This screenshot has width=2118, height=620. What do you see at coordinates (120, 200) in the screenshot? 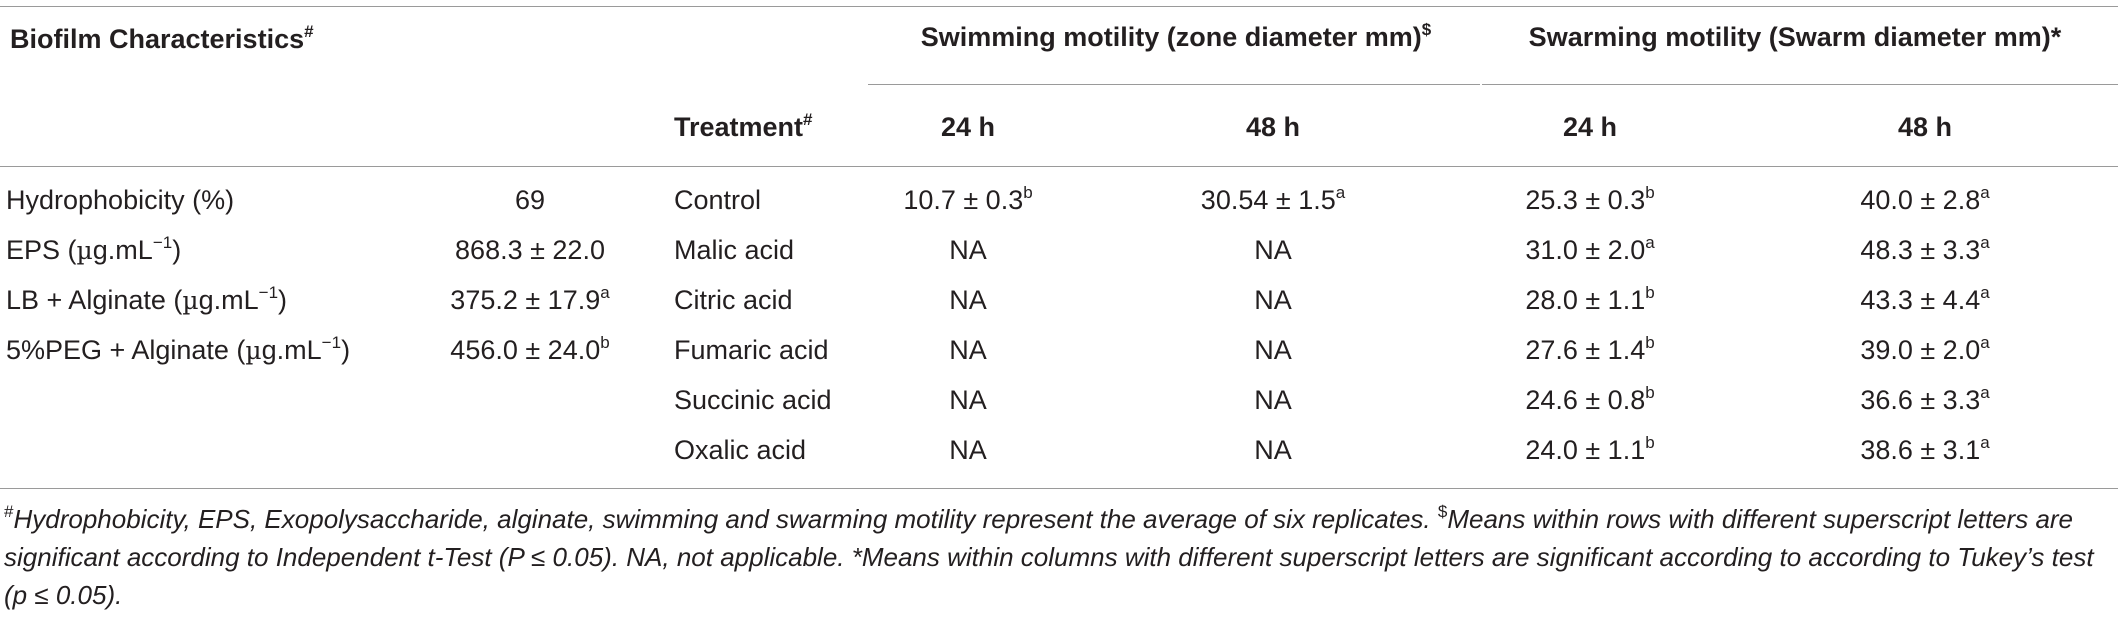
I see `char-label-hydrophobicity: Hydrophobicity (%)` at bounding box center [120, 200].